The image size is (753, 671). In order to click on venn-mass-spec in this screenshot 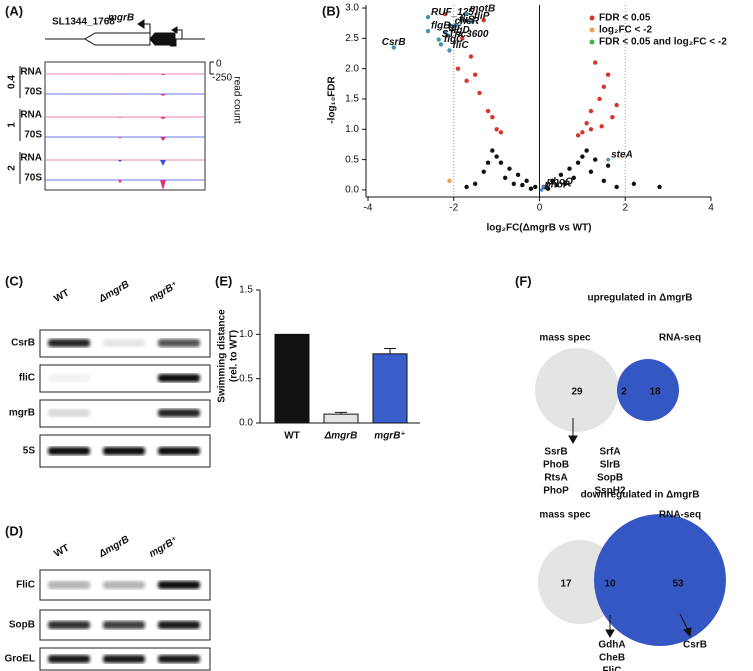, I will do `click(577, 390)`.